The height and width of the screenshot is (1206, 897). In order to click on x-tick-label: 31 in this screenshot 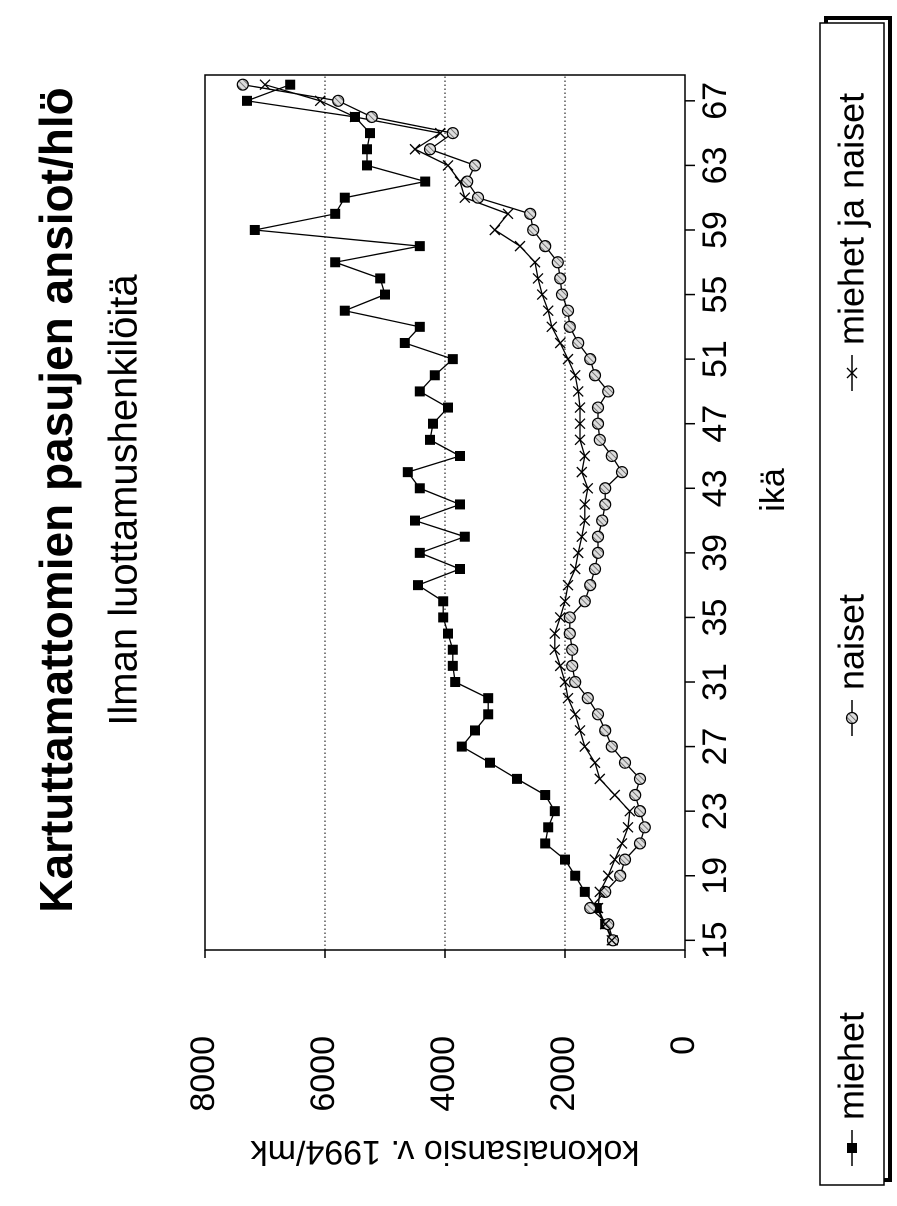, I will do `click(715, 682)`.